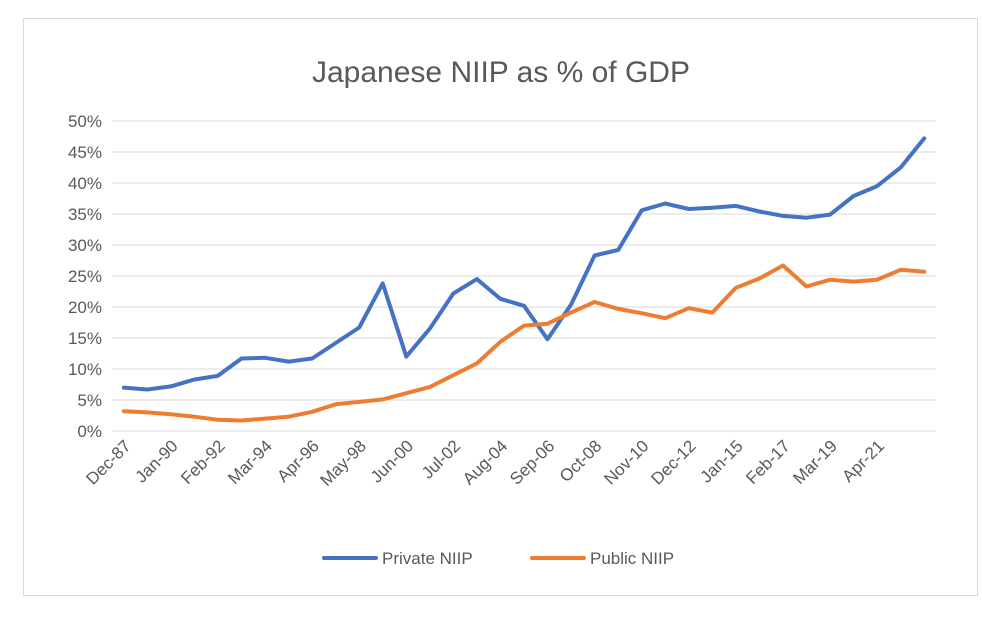  Describe the element at coordinates (863, 461) in the screenshot. I see `x-tick-label: Apr-21` at that location.